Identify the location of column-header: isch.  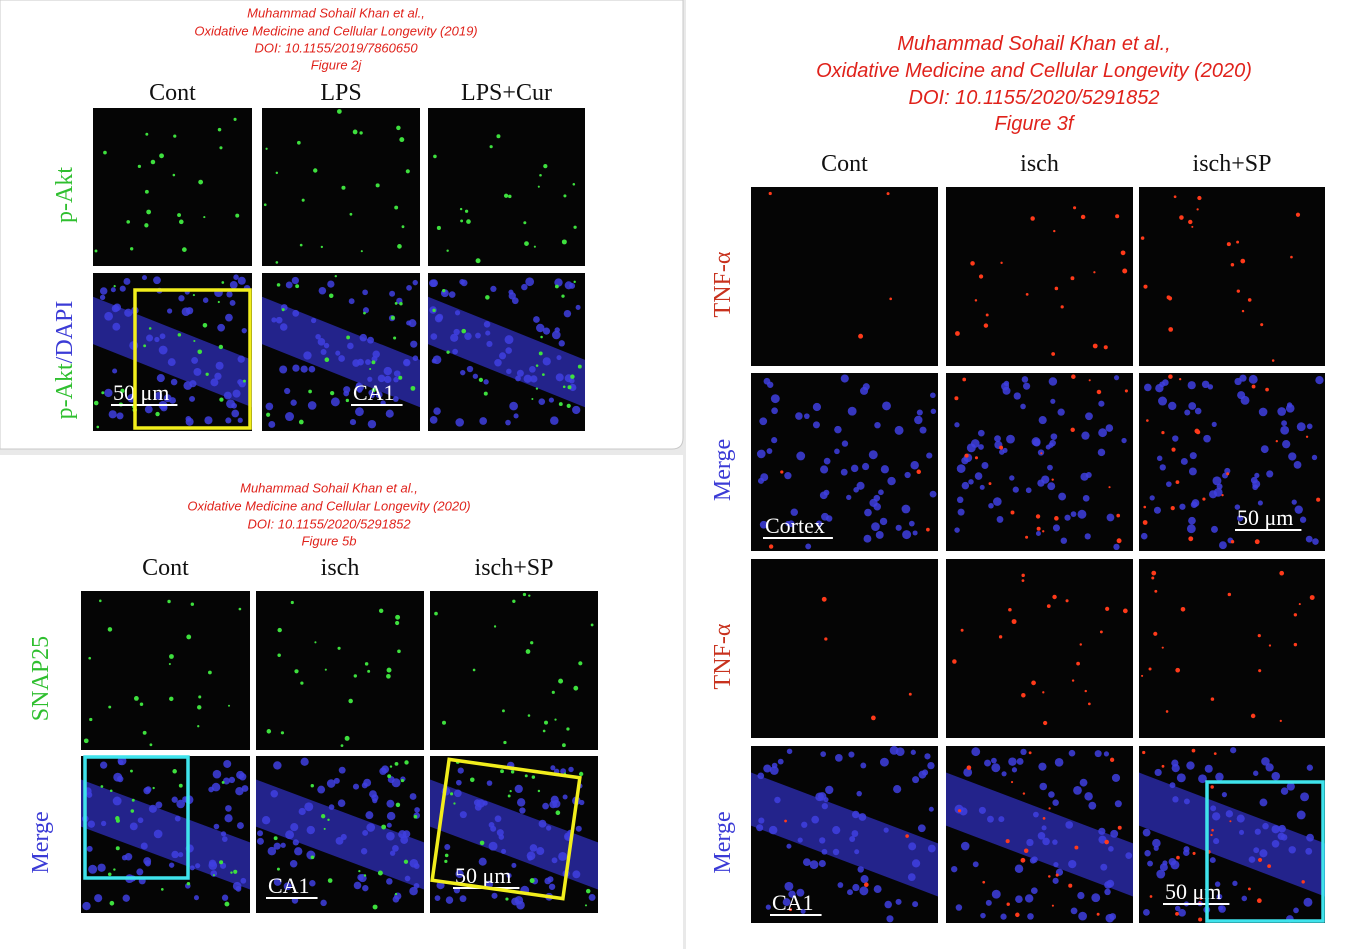
(1039, 164).